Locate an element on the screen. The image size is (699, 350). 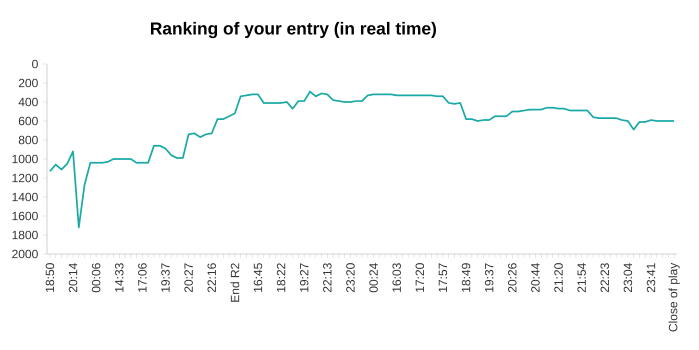
y-tick-label: 600 is located at coordinates (28, 121).